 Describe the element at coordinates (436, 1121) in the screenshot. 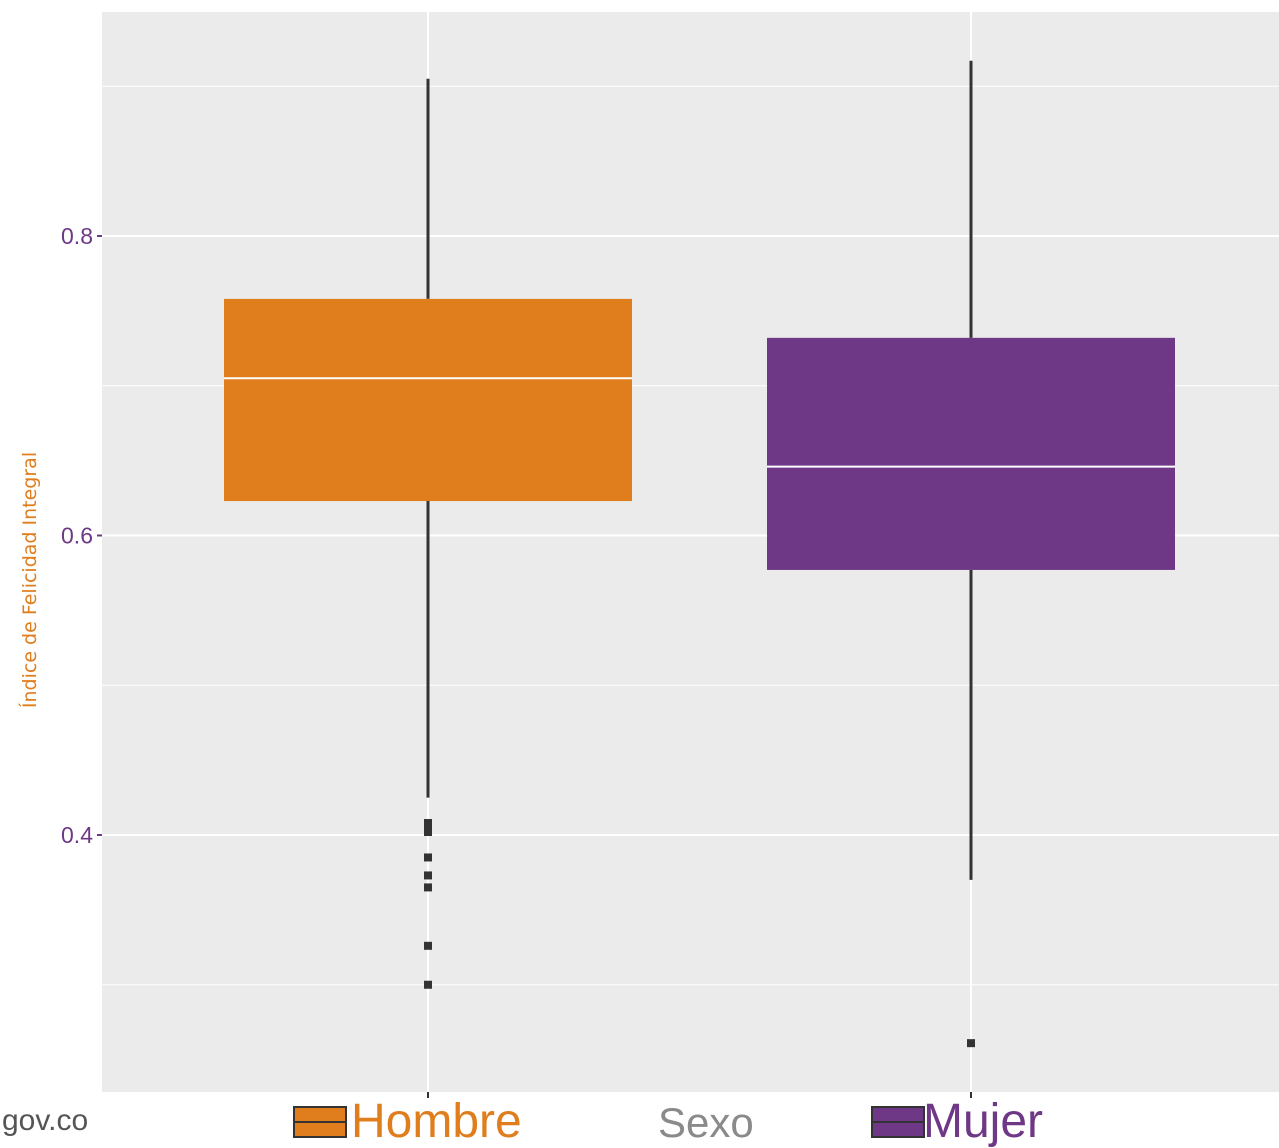

I see `legend-label-hombre: Hombre` at that location.